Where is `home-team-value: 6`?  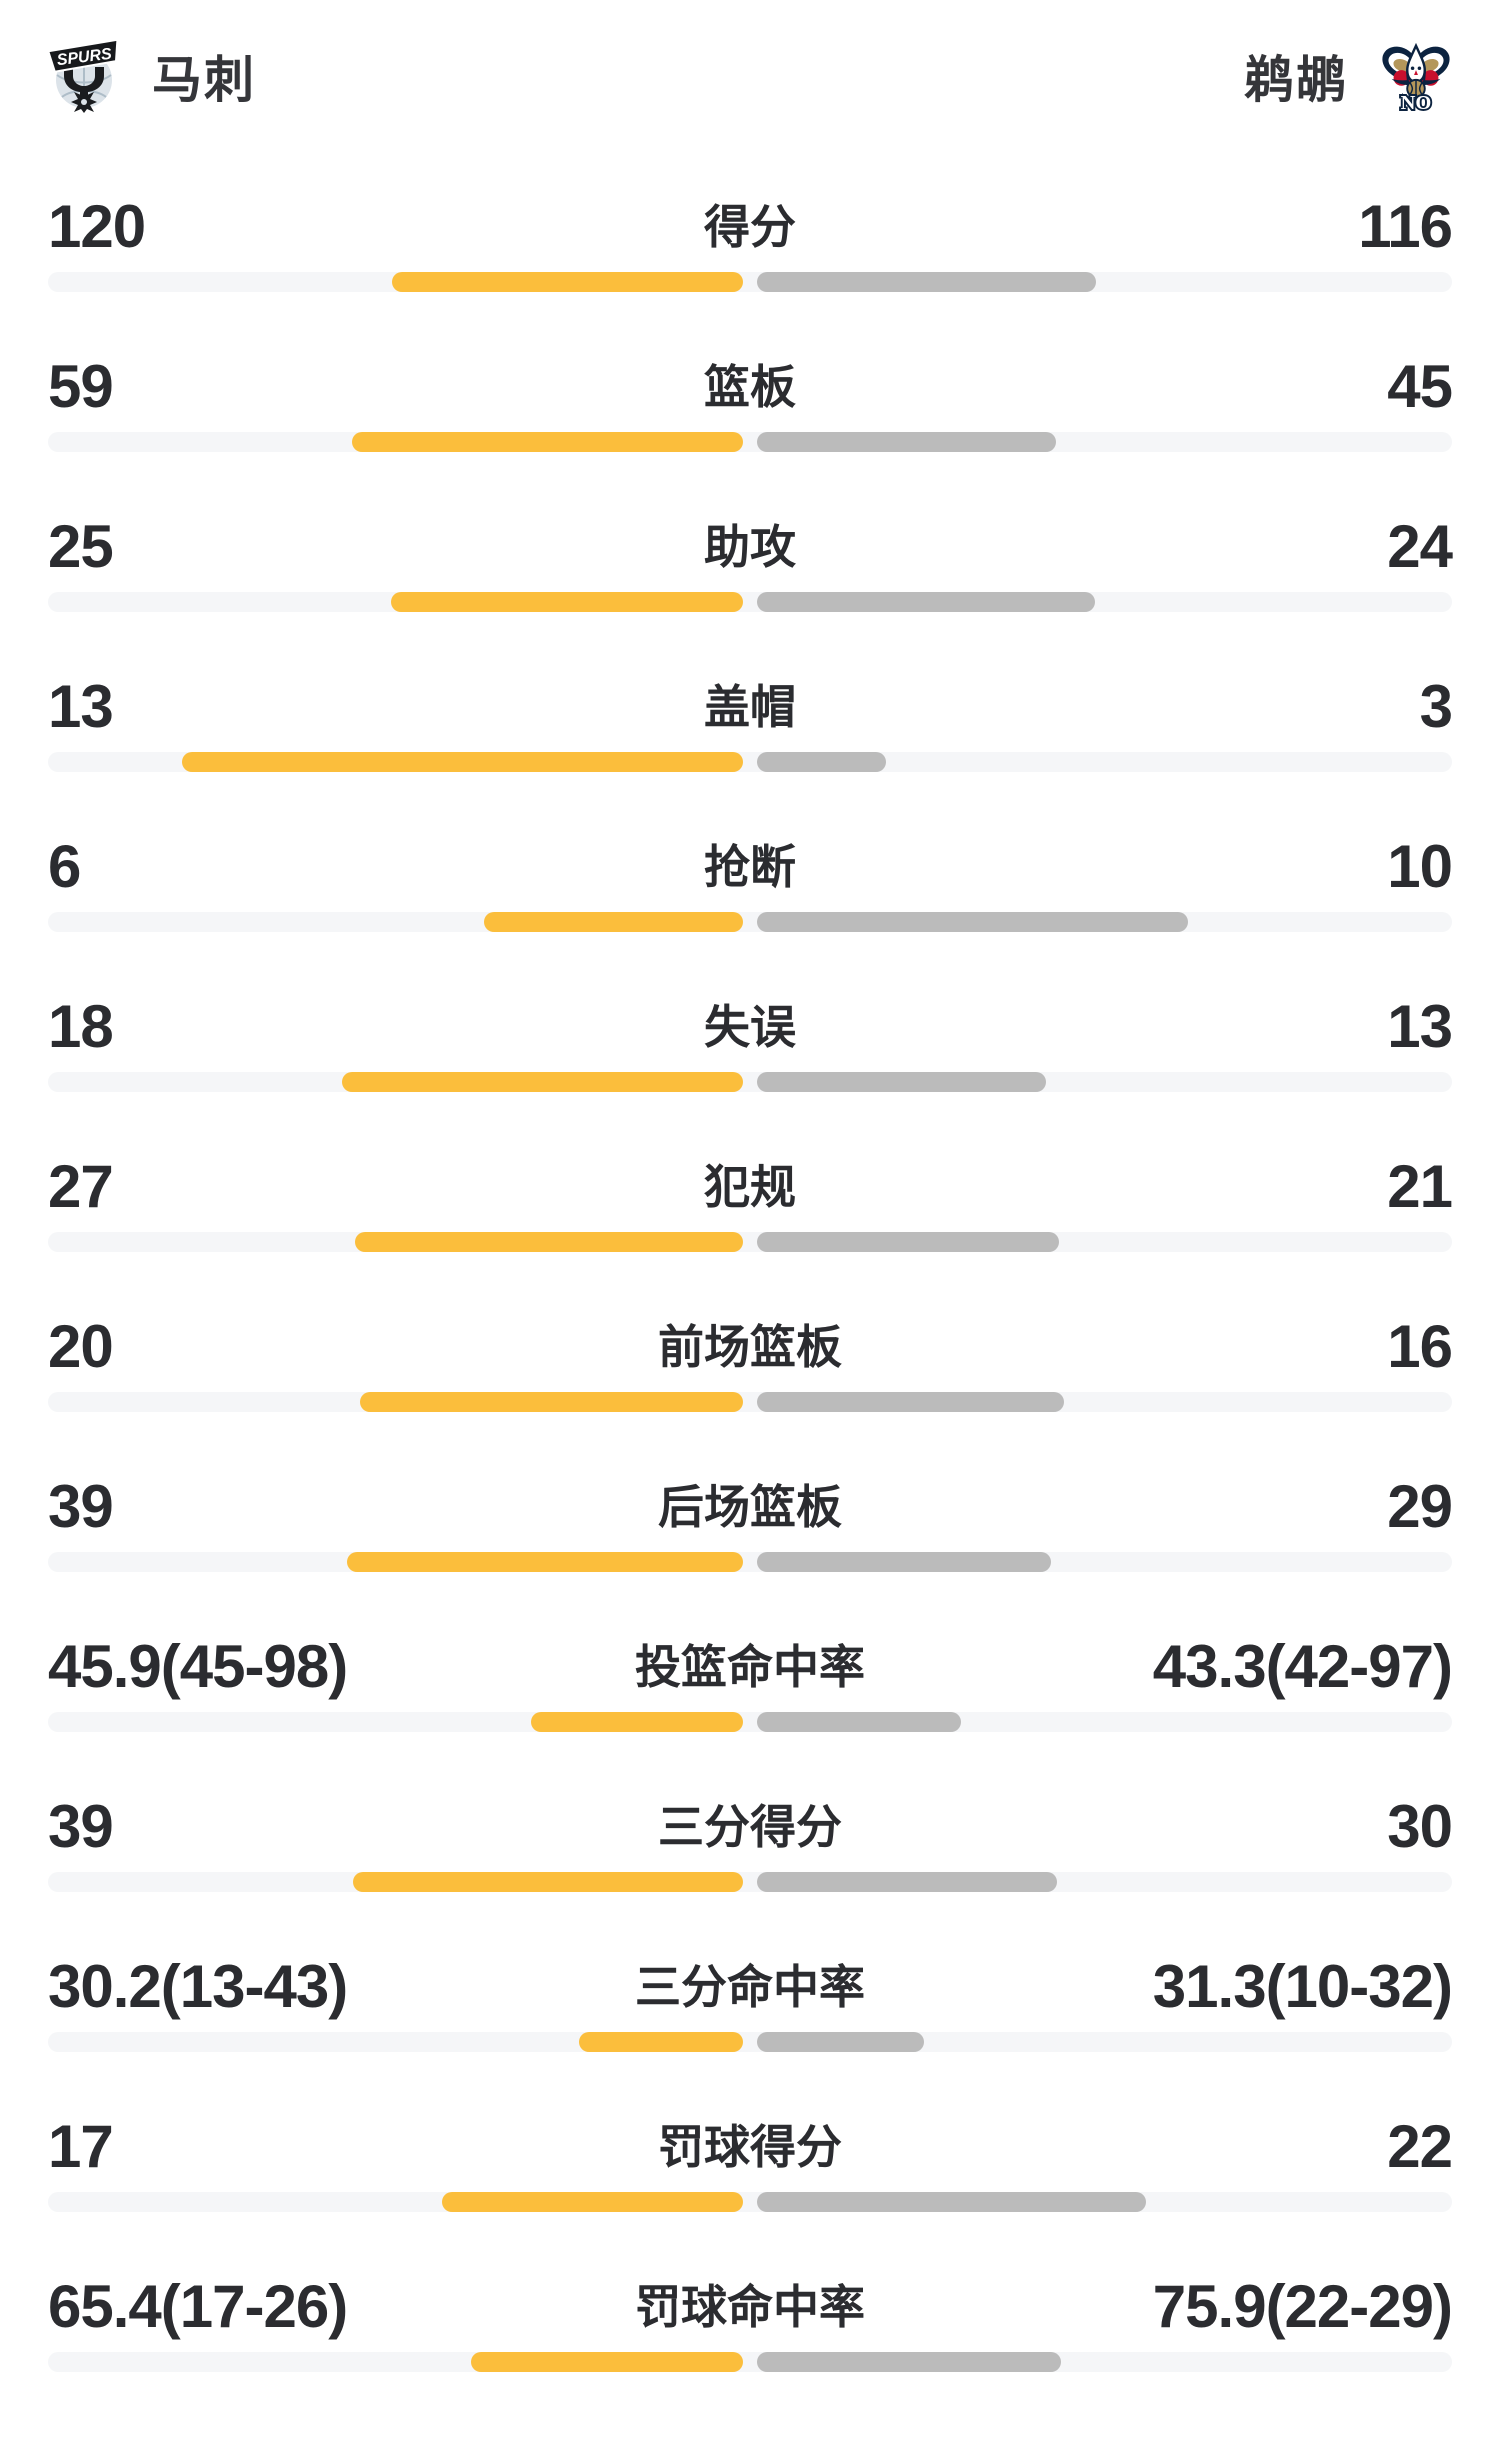 home-team-value: 6 is located at coordinates (64, 866).